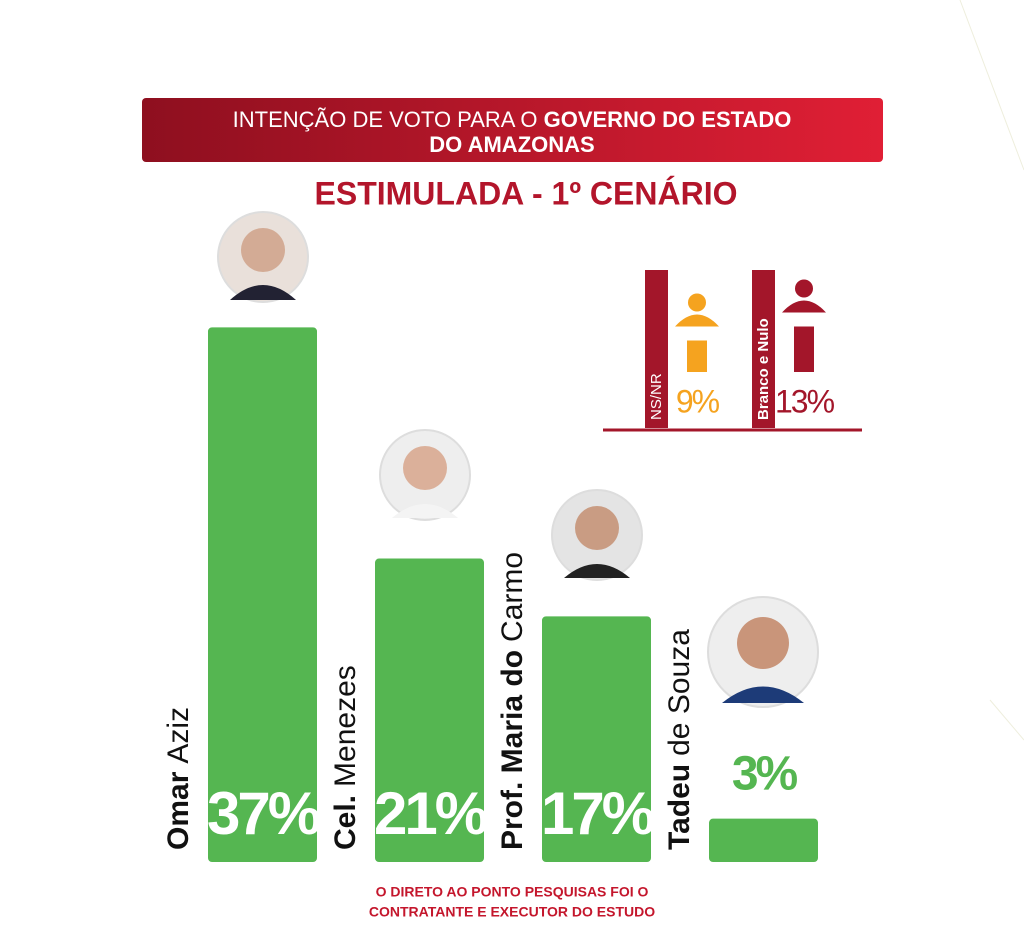 Image resolution: width=1024 pixels, height=931 pixels. I want to click on category-label: Tadeu de Souza, so click(679, 739).